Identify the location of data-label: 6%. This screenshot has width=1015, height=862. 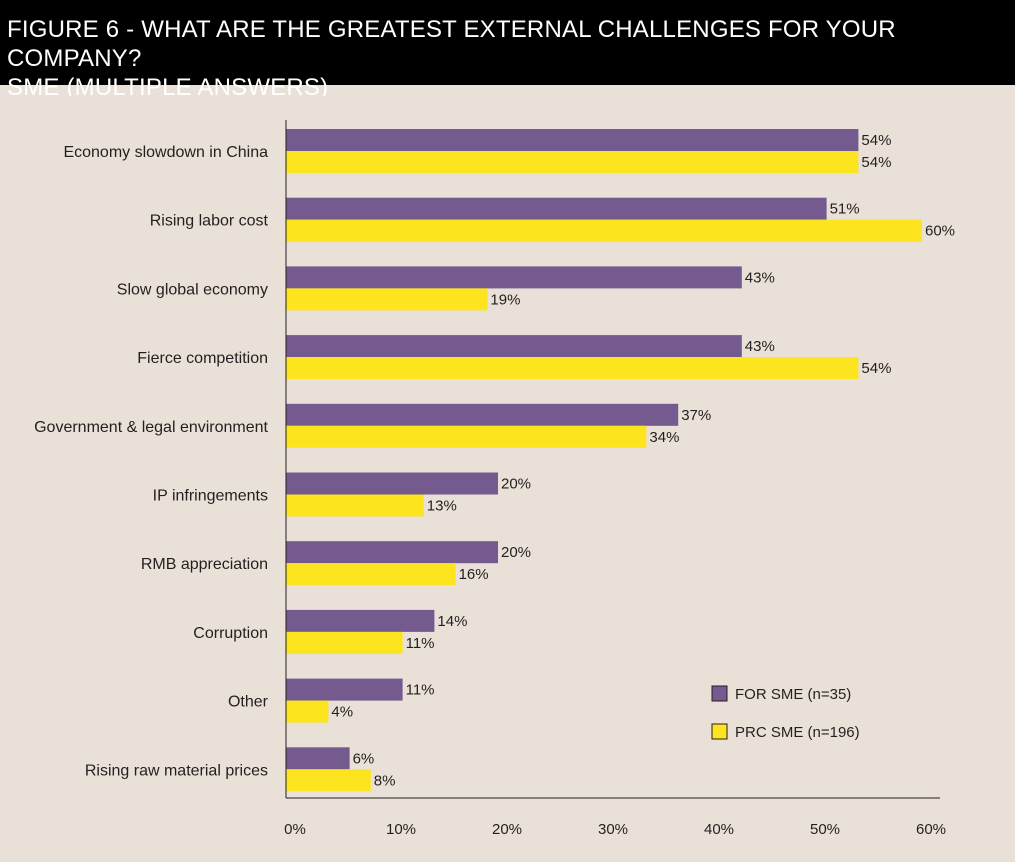
(364, 758).